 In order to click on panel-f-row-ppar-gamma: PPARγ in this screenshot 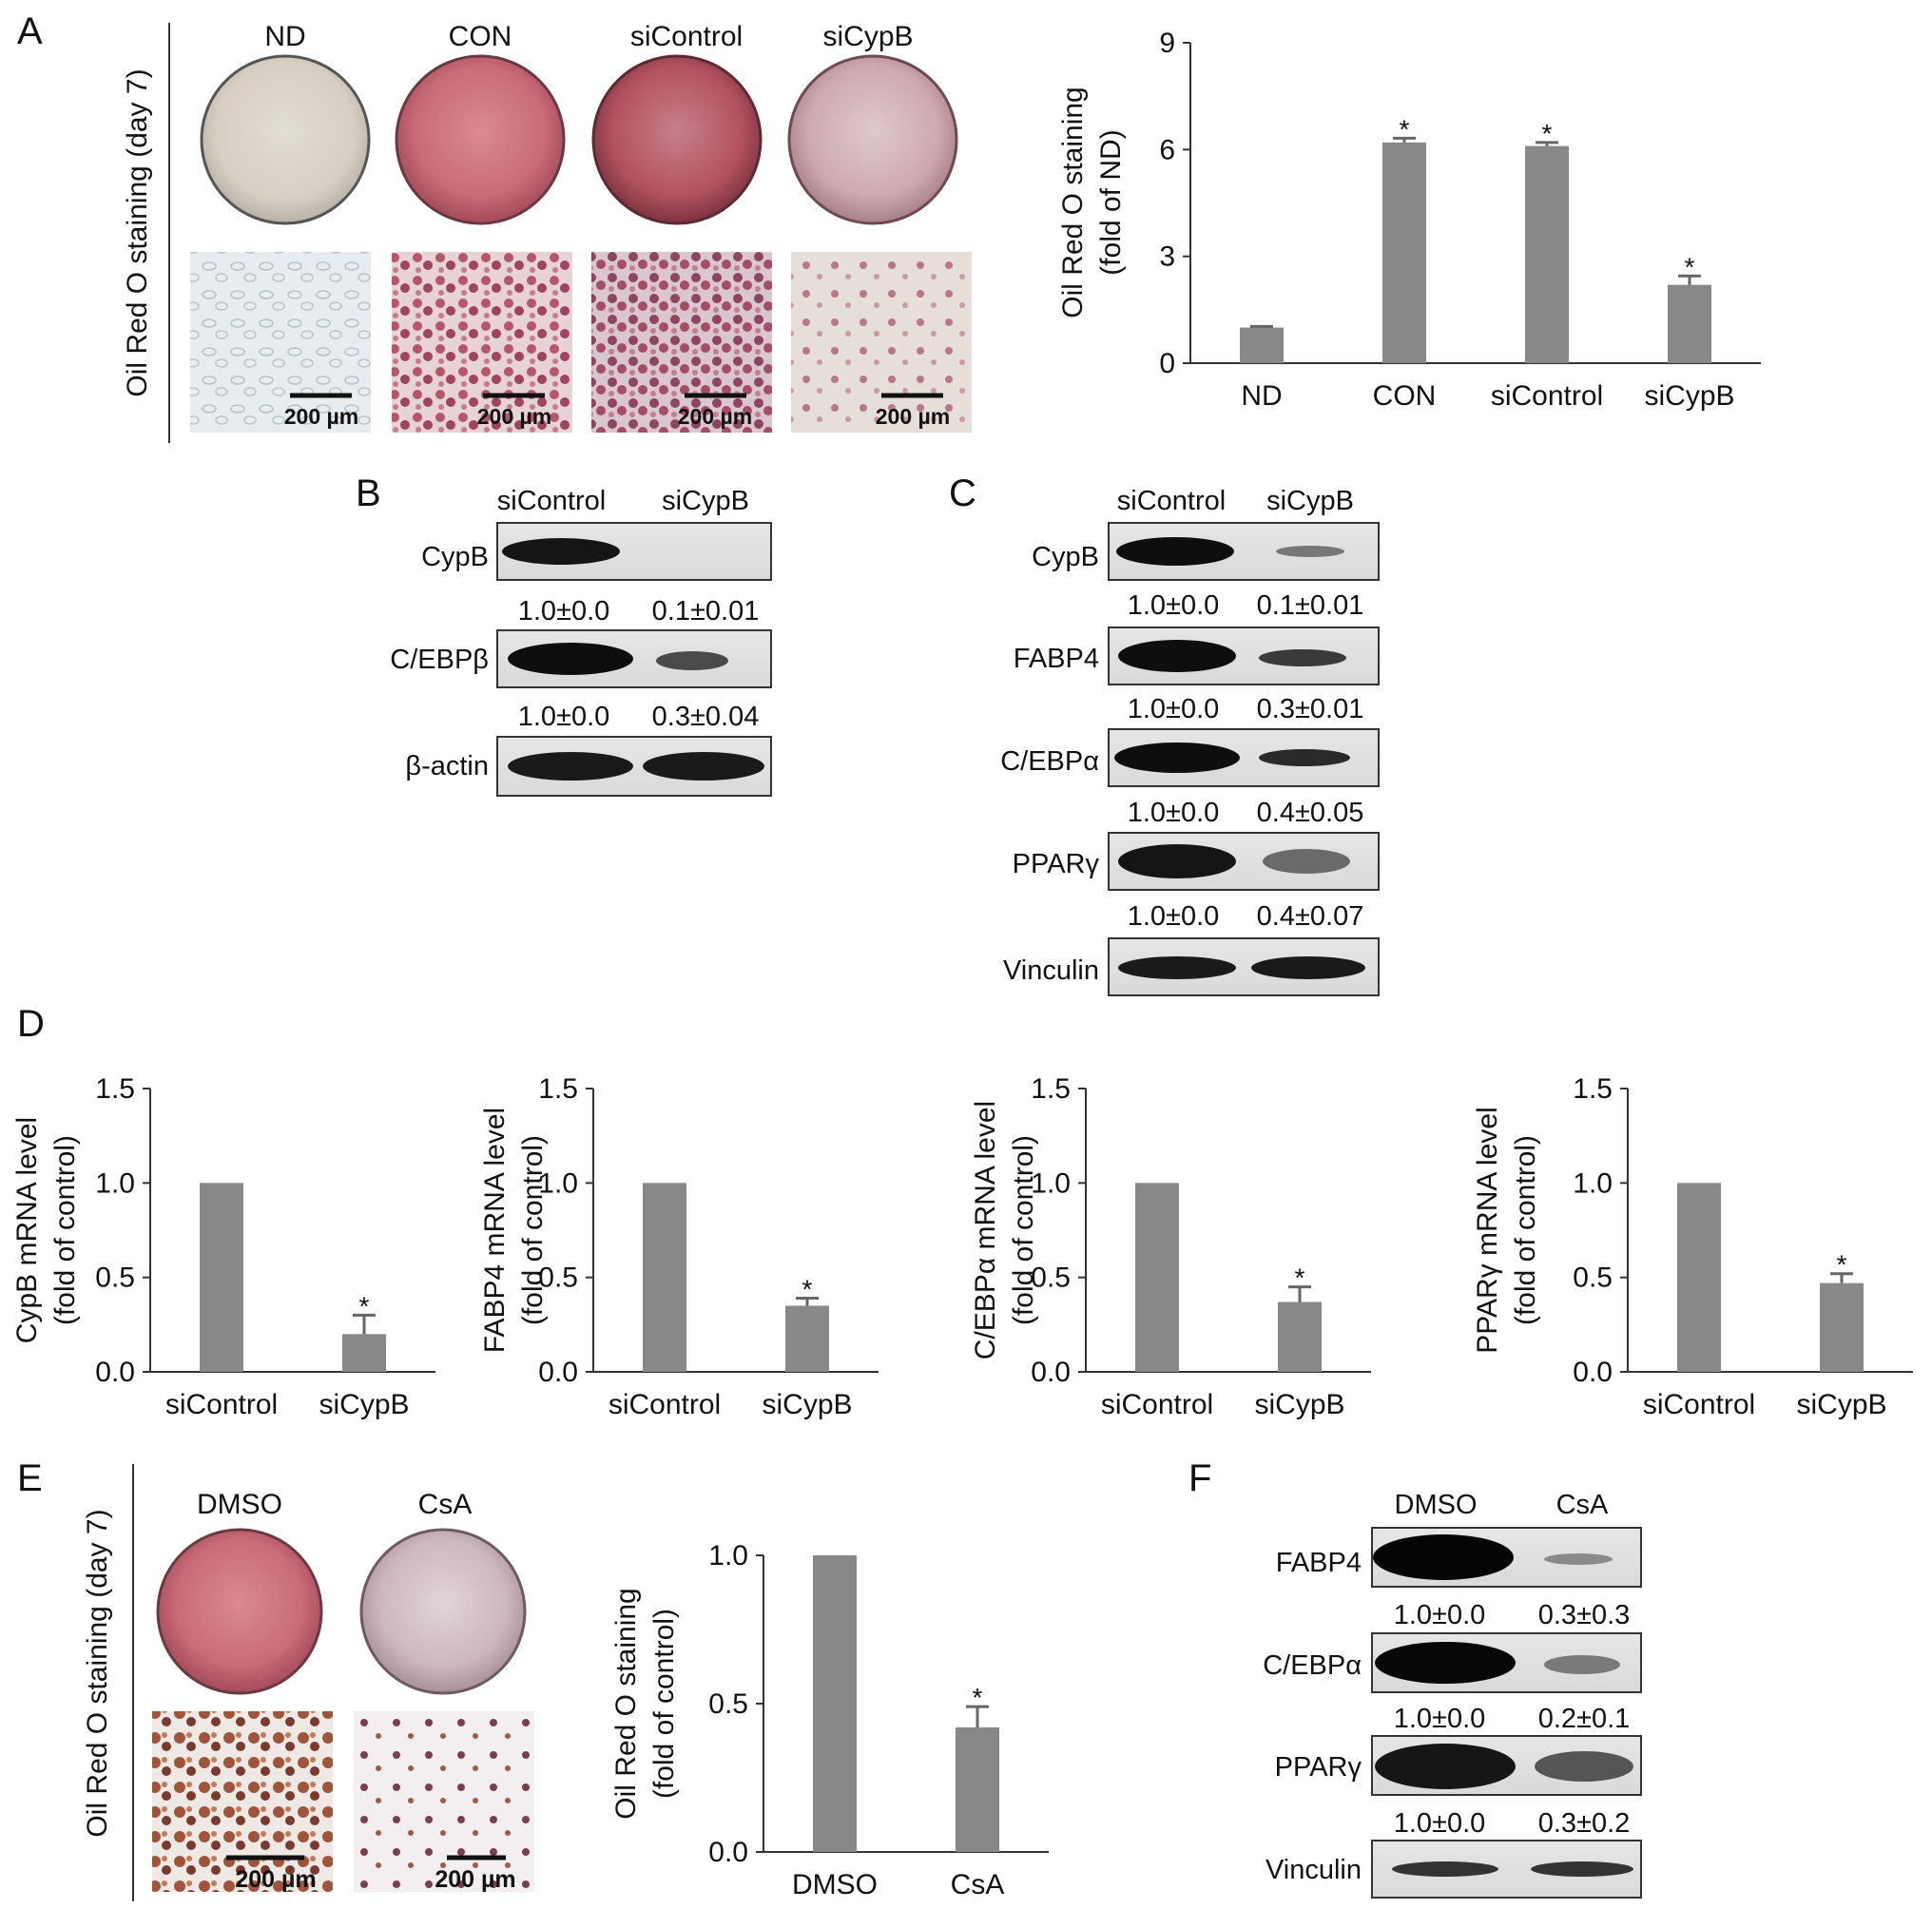, I will do `click(1318, 1767)`.